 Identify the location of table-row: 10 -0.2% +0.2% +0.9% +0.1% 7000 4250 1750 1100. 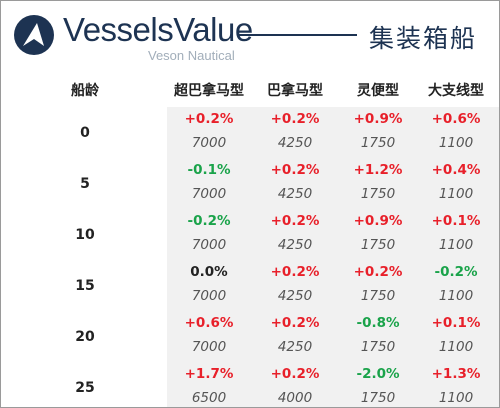
(250, 234).